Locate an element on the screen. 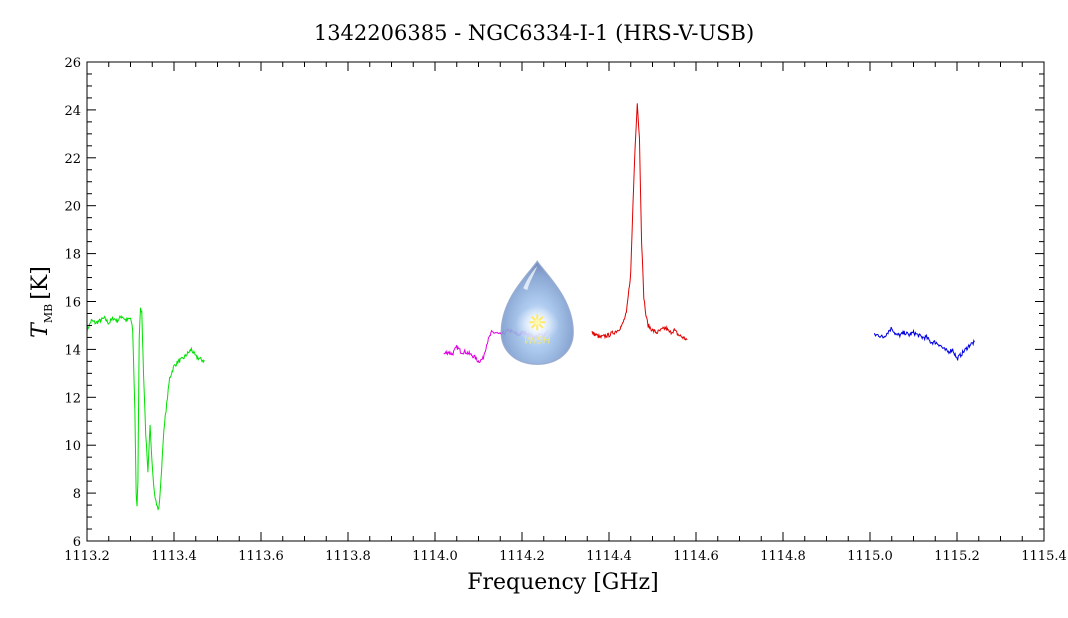 The image size is (1068, 618). star-icon is located at coordinates (537, 322).